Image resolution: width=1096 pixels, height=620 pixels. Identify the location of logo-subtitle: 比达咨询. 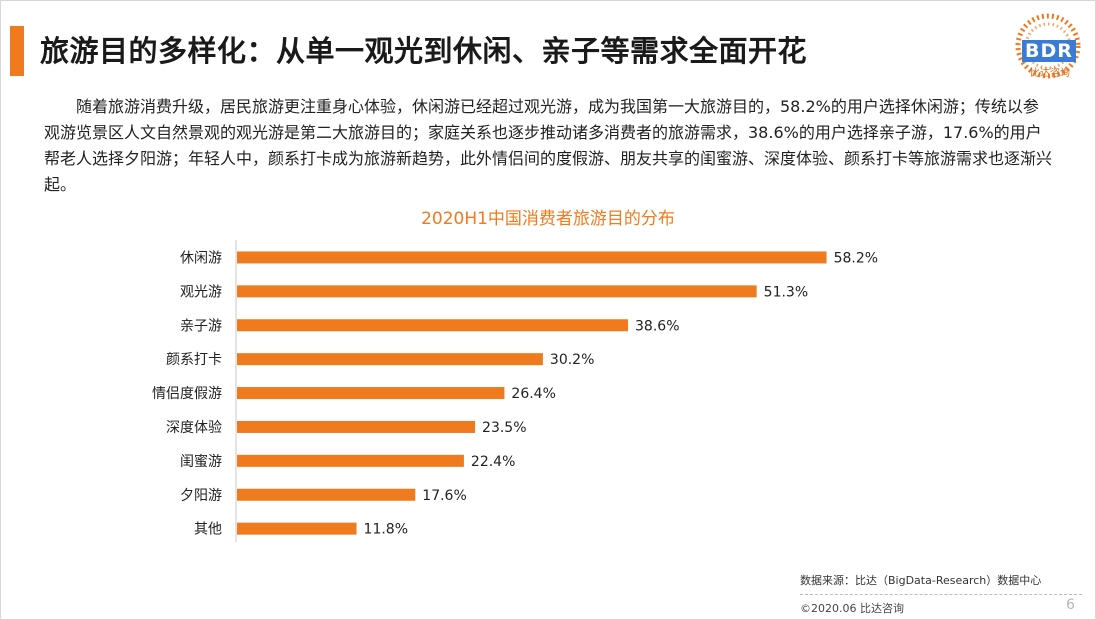
(1050, 73).